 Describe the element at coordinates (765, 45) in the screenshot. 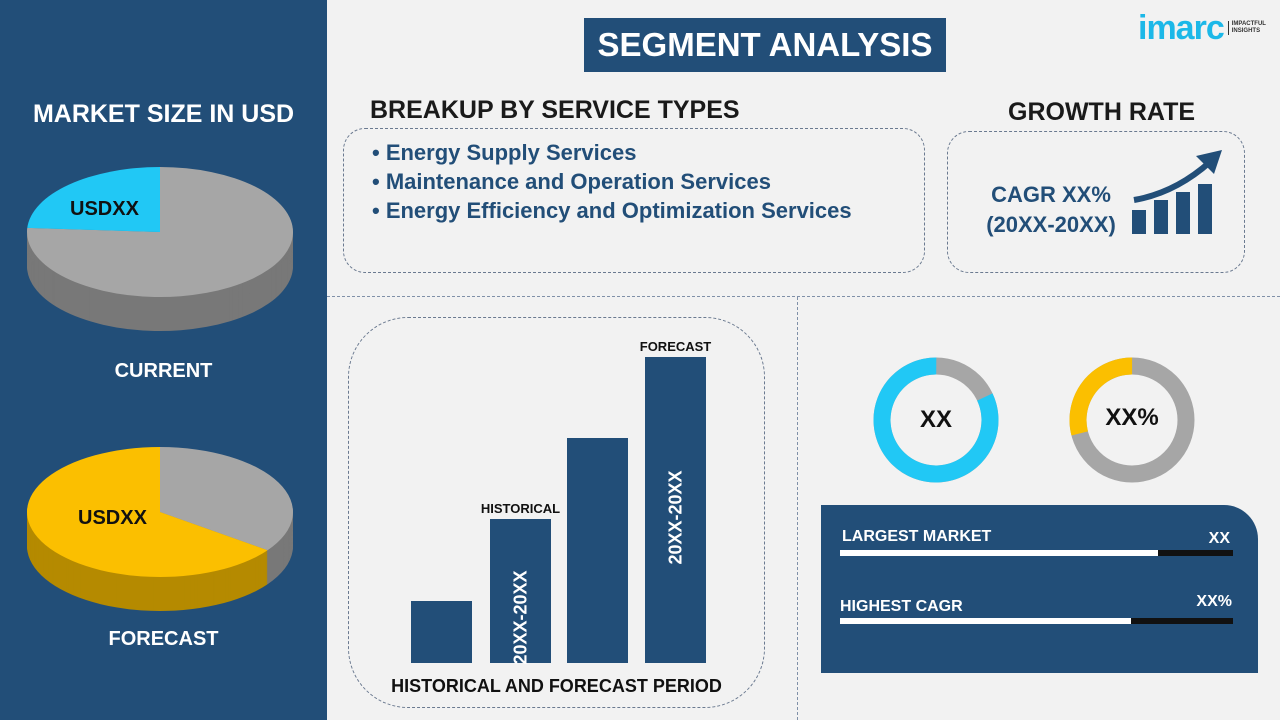

I see `page-title: SEGMENT ANALYSIS` at that location.